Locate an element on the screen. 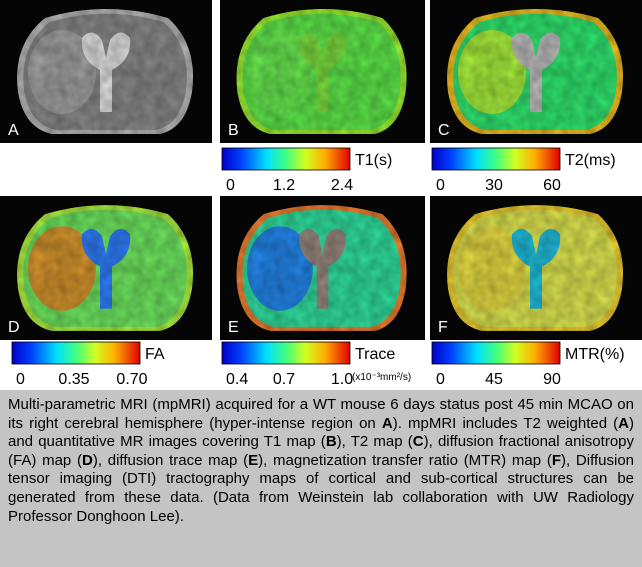 The image size is (642, 567). caption-text: ). mpMRI includes T2 weighted ( is located at coordinates (505, 423).